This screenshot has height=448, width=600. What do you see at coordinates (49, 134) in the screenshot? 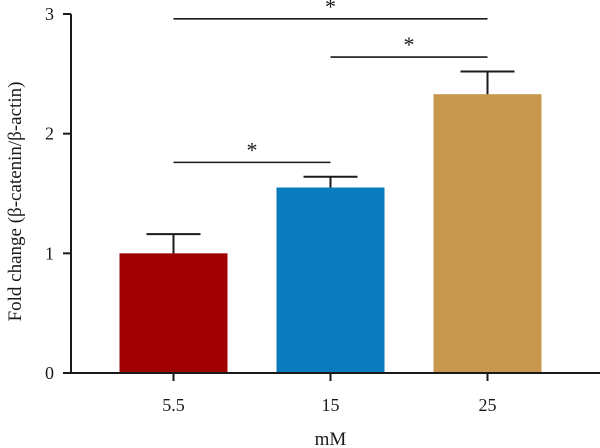
I see `y-tick-label: 2` at bounding box center [49, 134].